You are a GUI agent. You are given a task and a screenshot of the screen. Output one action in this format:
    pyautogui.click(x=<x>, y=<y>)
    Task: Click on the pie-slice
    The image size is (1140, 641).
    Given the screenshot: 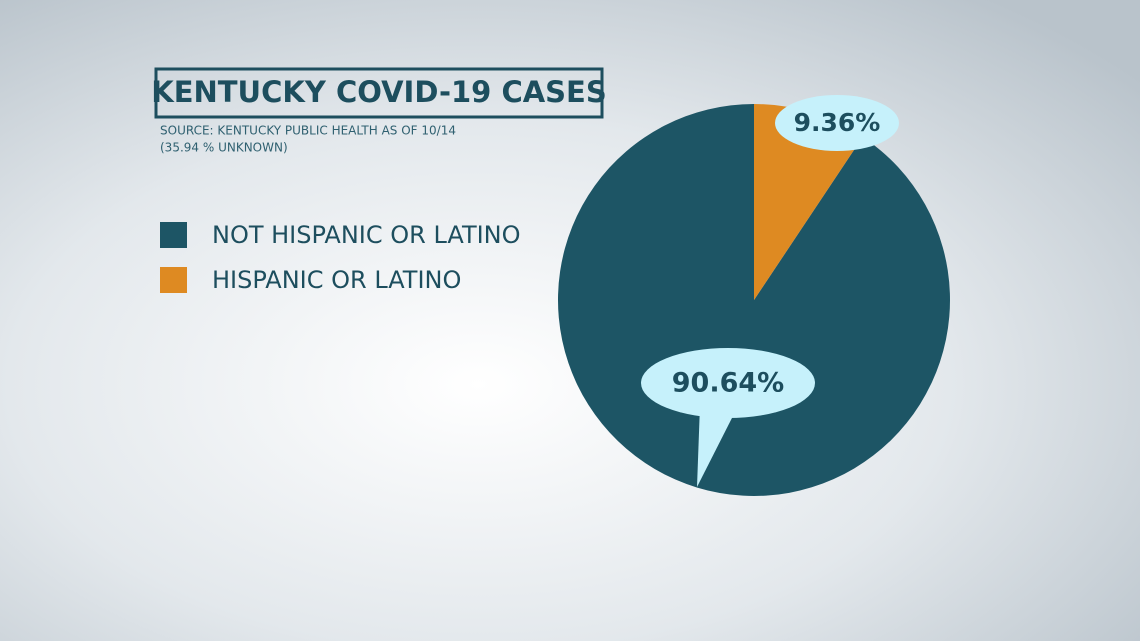 What is the action you would take?
    pyautogui.click(x=808, y=202)
    